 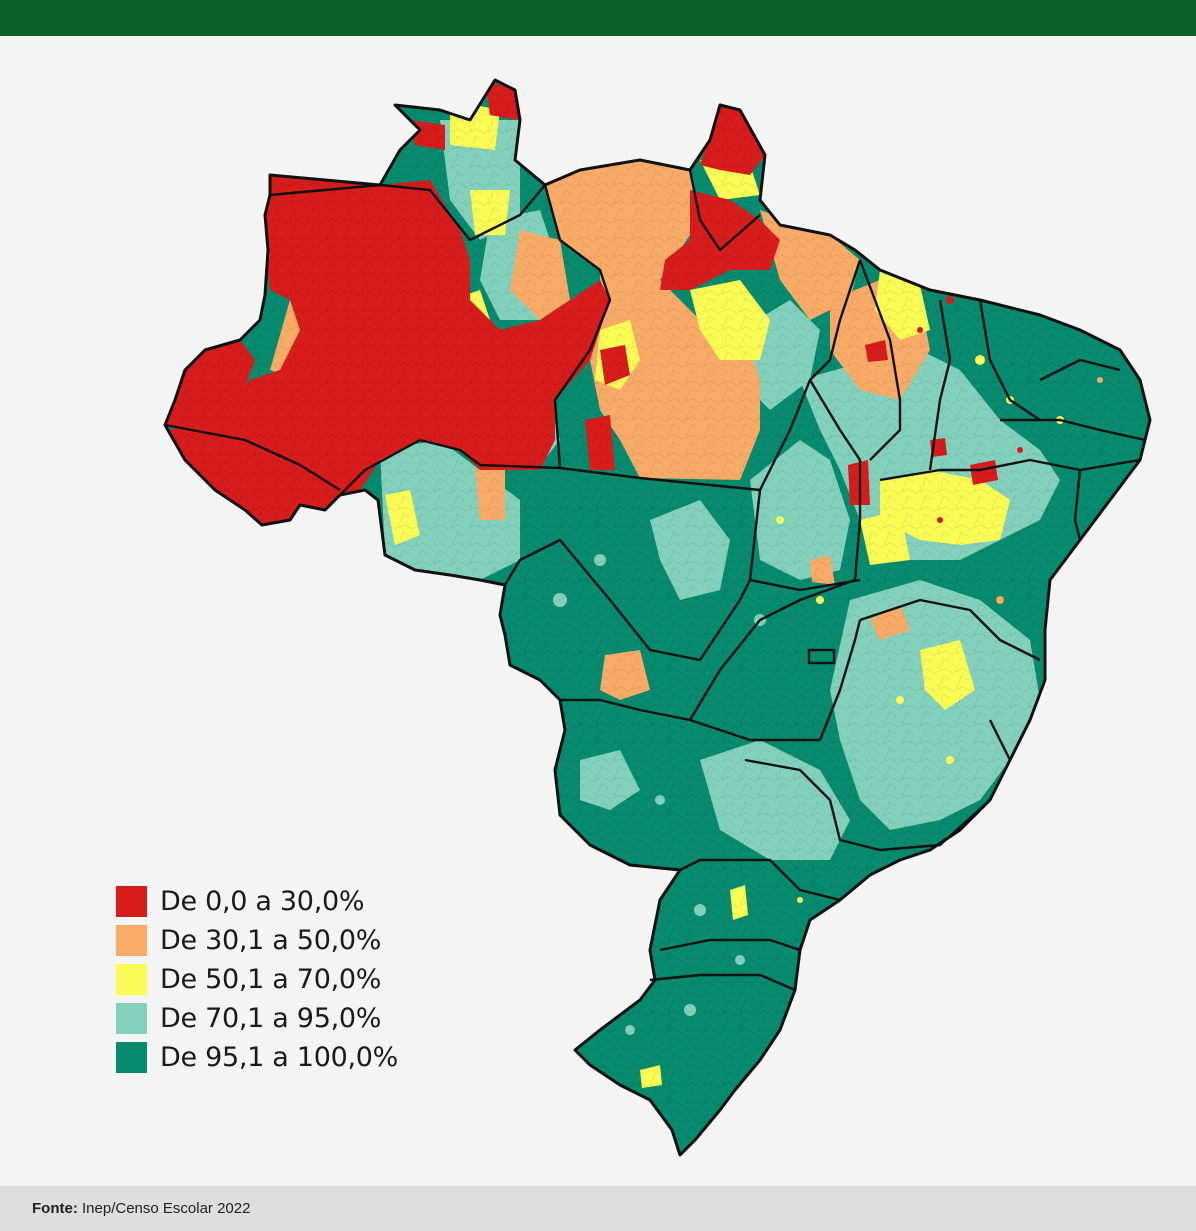 I want to click on source-credit: Fonte: Inep/Censo Escolar 2022, so click(x=141, y=1208).